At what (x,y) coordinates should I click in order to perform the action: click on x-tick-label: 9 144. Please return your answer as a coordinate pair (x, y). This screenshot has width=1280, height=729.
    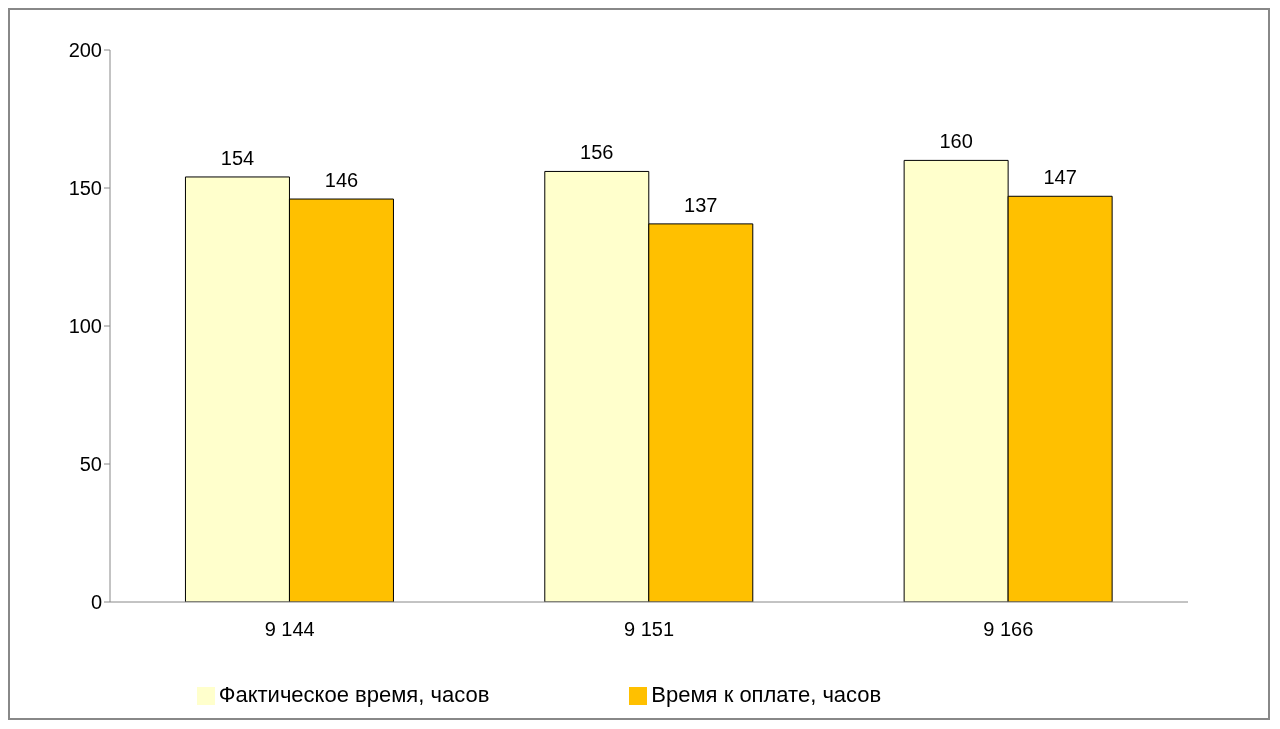
    Looking at the image, I should click on (289, 629).